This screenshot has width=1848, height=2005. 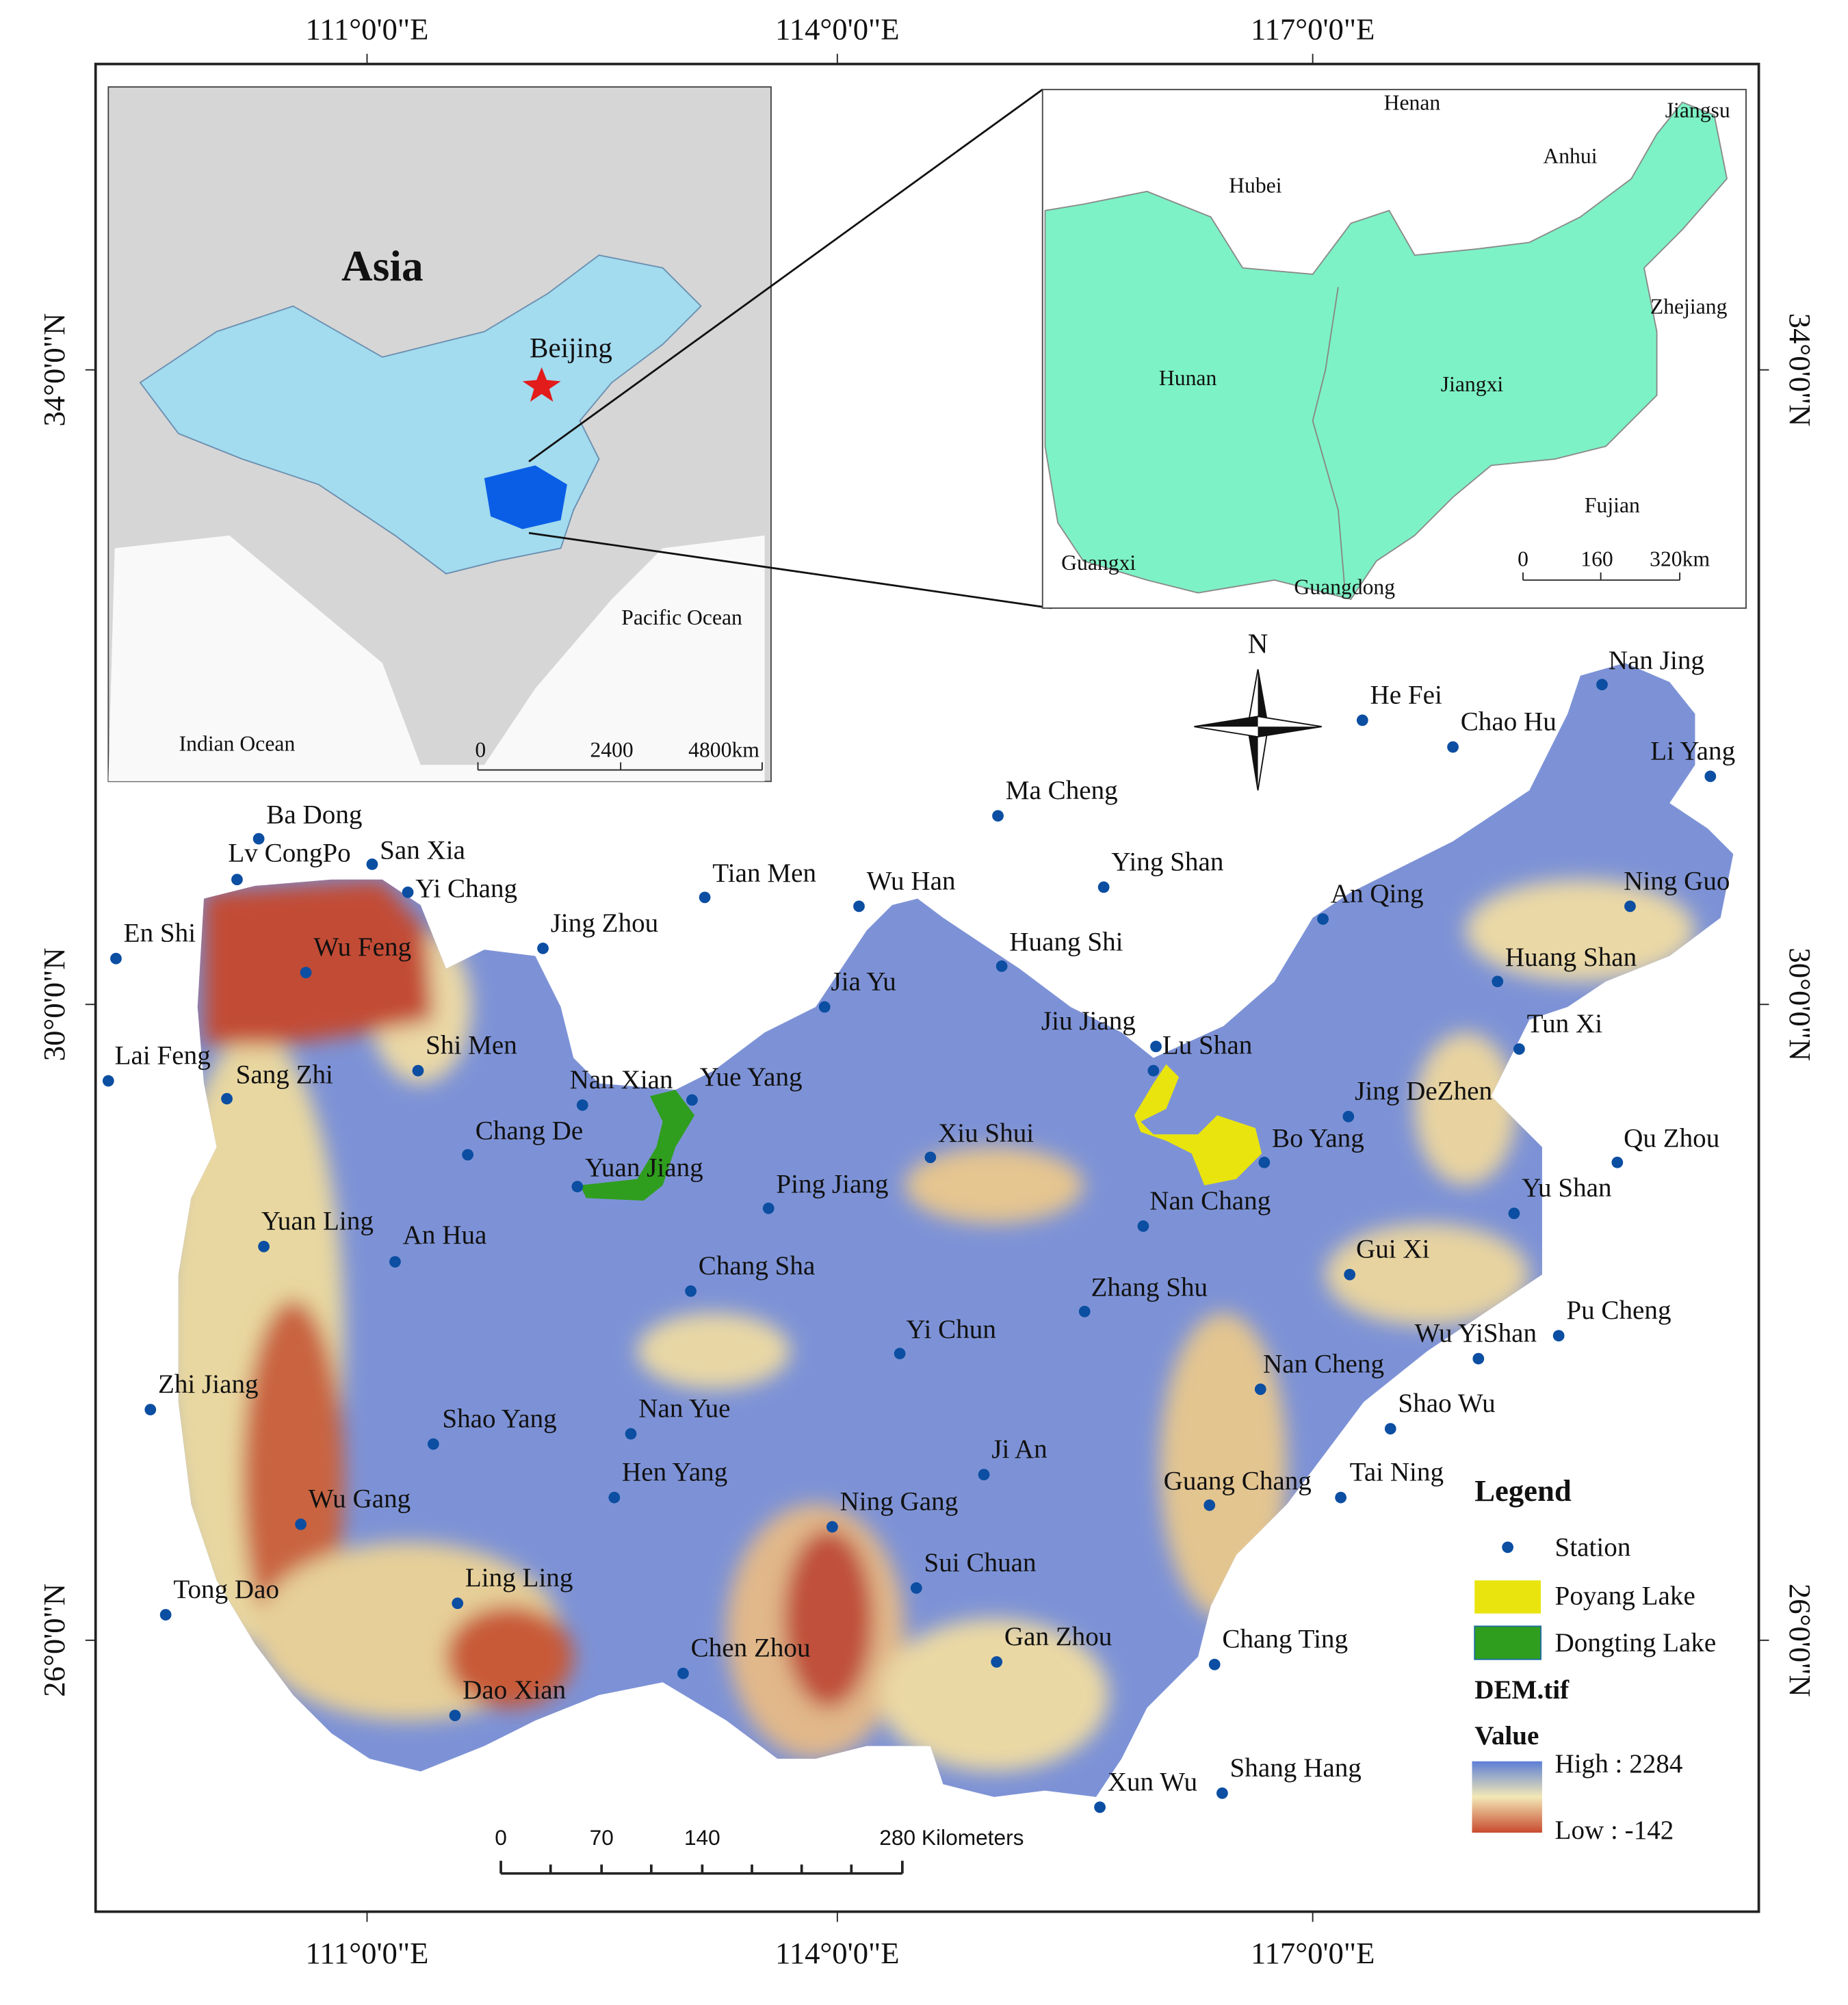 What do you see at coordinates (160, 933) in the screenshot?
I see `station-label: En Shi` at bounding box center [160, 933].